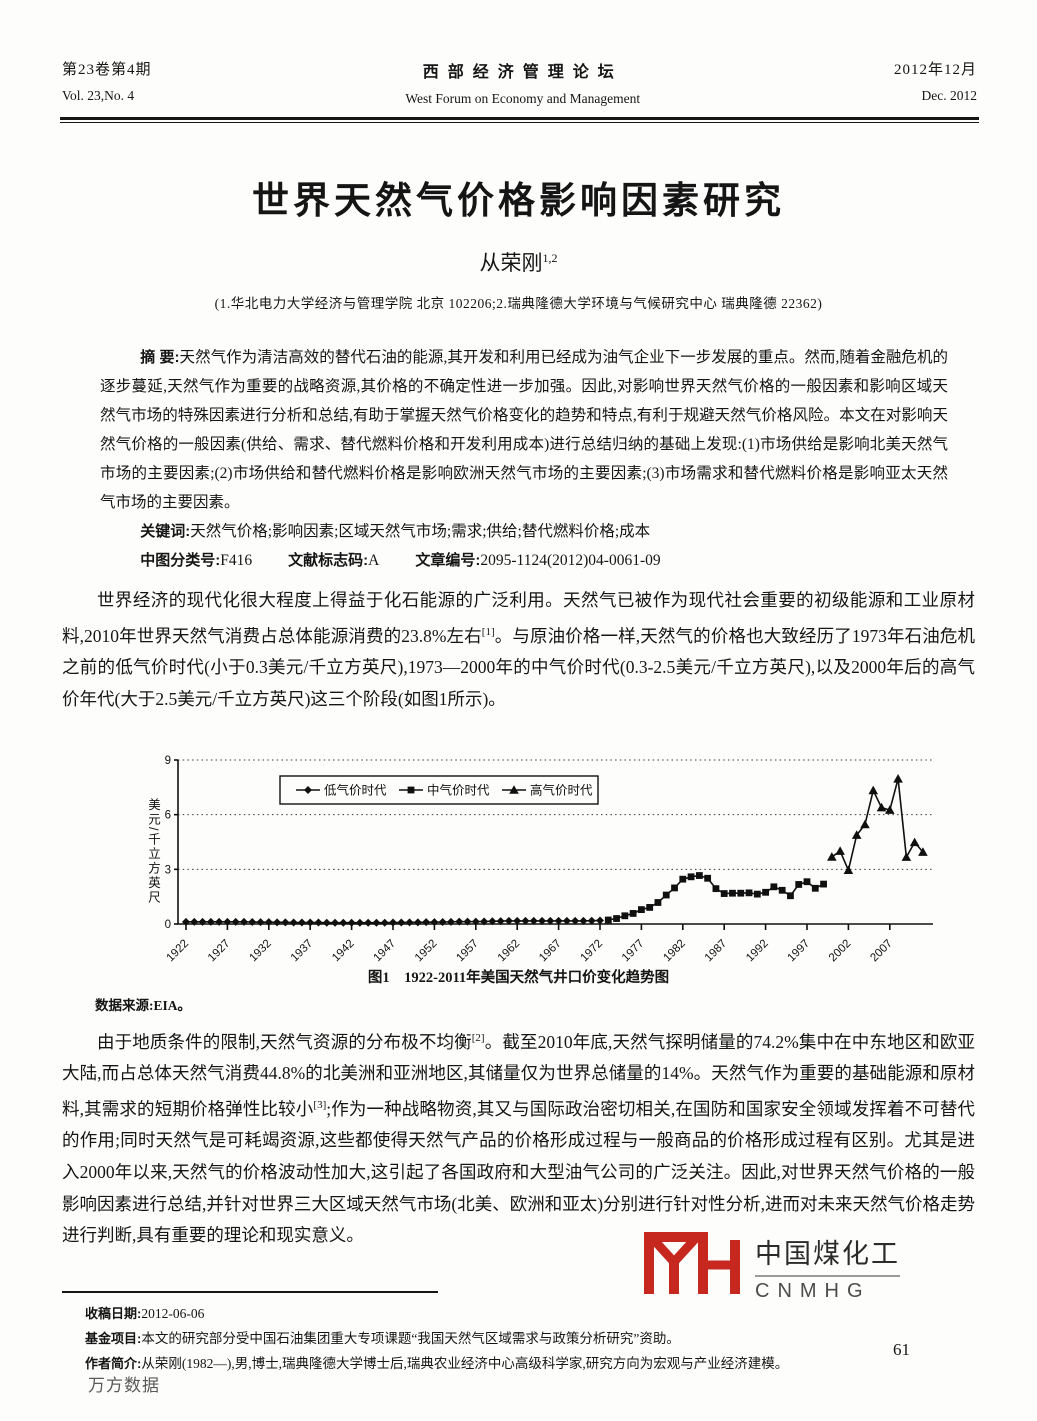 The height and width of the screenshot is (1421, 1037). What do you see at coordinates (537, 978) in the screenshot?
I see `figure-caption-text: 1922-2011年美国天然气井口价变化趋势图` at bounding box center [537, 978].